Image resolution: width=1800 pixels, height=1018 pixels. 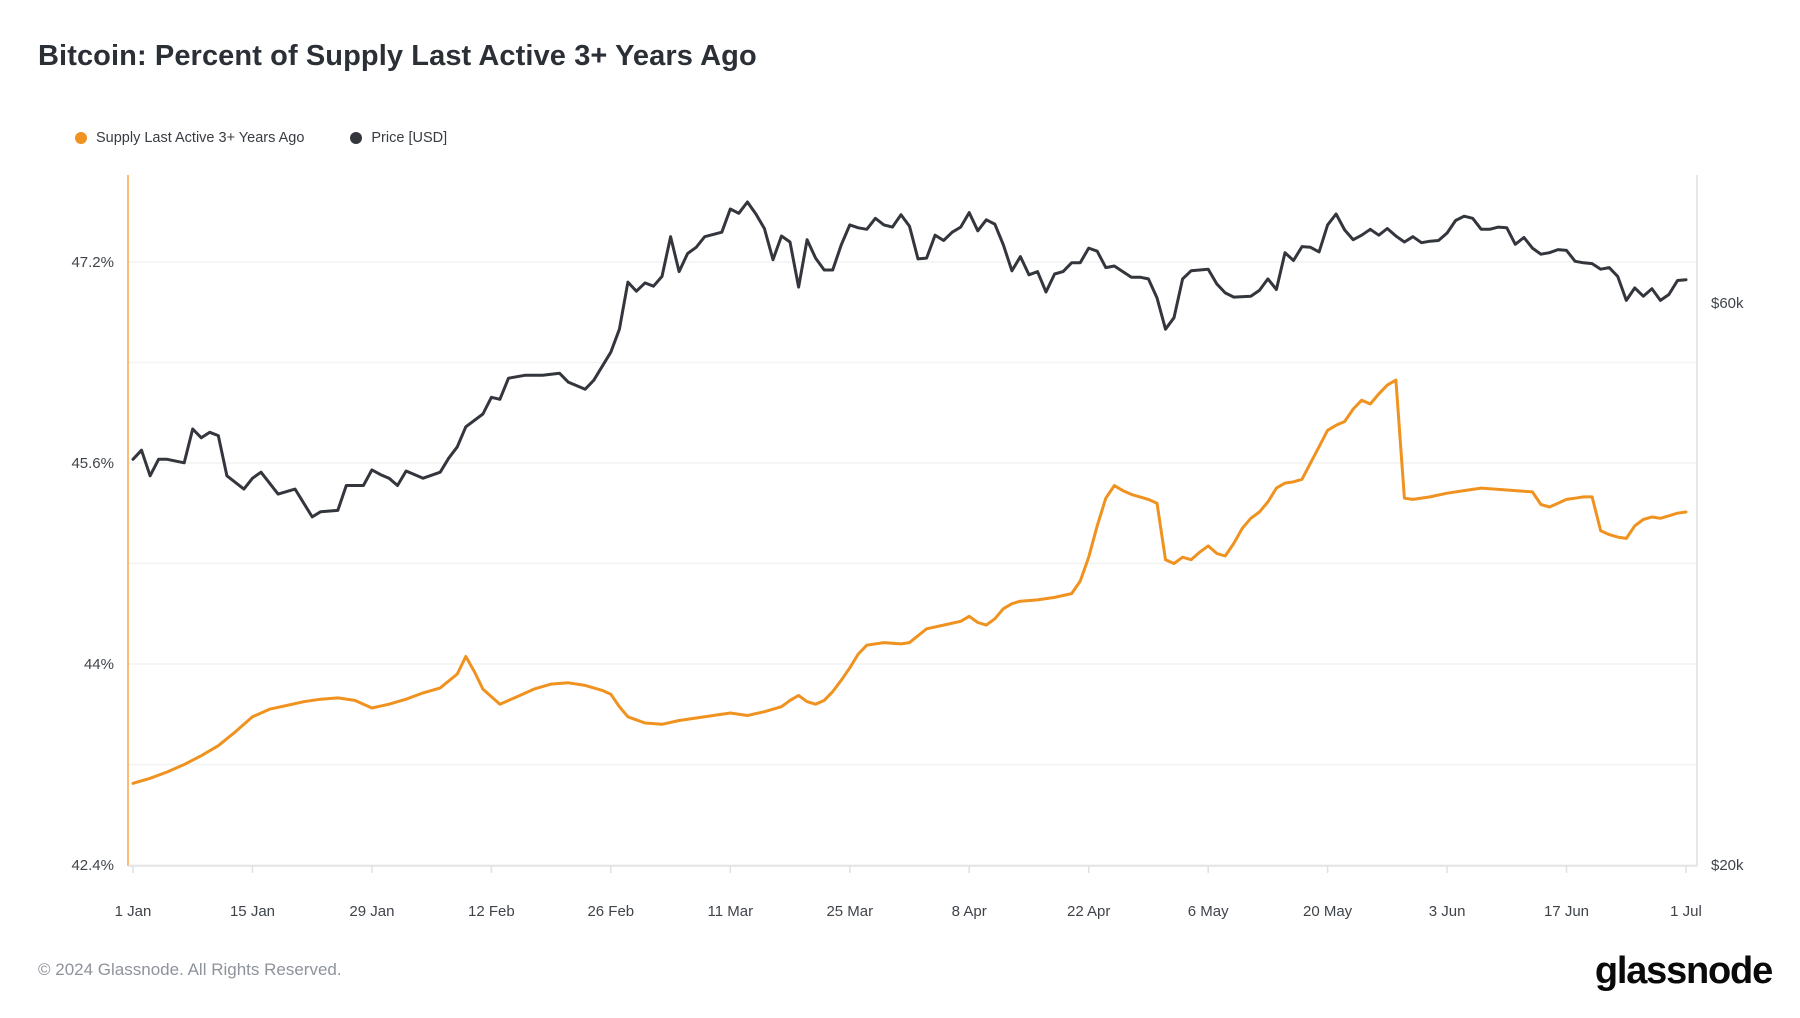 What do you see at coordinates (610, 911) in the screenshot?
I see `x-axis-tick-label: 26 Feb` at bounding box center [610, 911].